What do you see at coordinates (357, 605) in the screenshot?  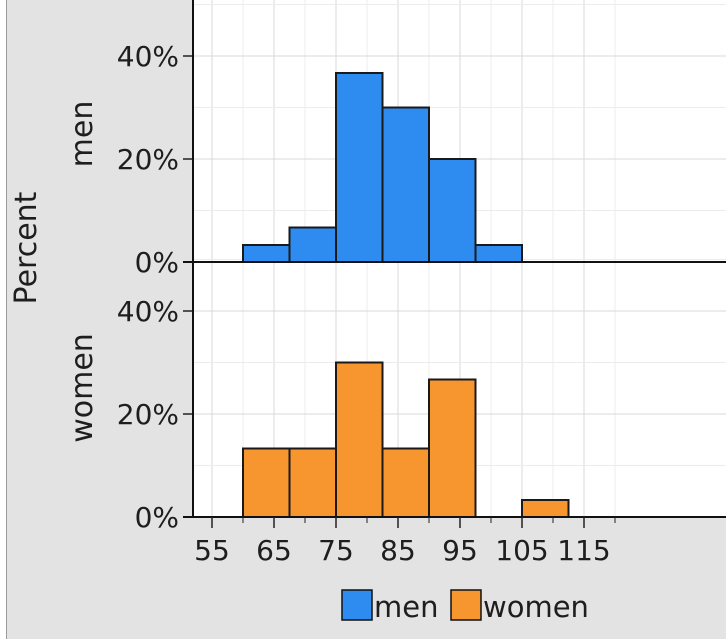 I see `legend-swatch-men` at bounding box center [357, 605].